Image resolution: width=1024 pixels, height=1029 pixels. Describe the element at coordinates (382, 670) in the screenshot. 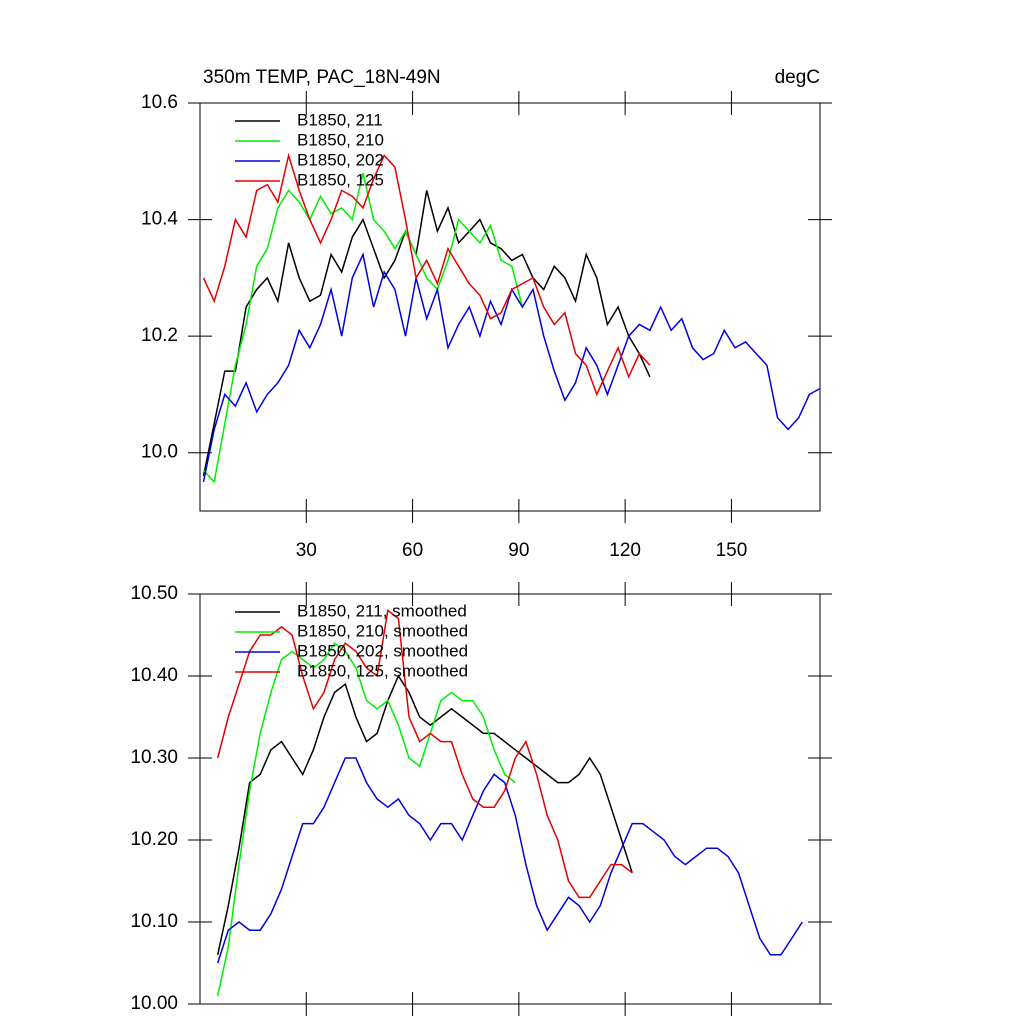

I see `legend-label: B1850, 125, smoothed` at that location.